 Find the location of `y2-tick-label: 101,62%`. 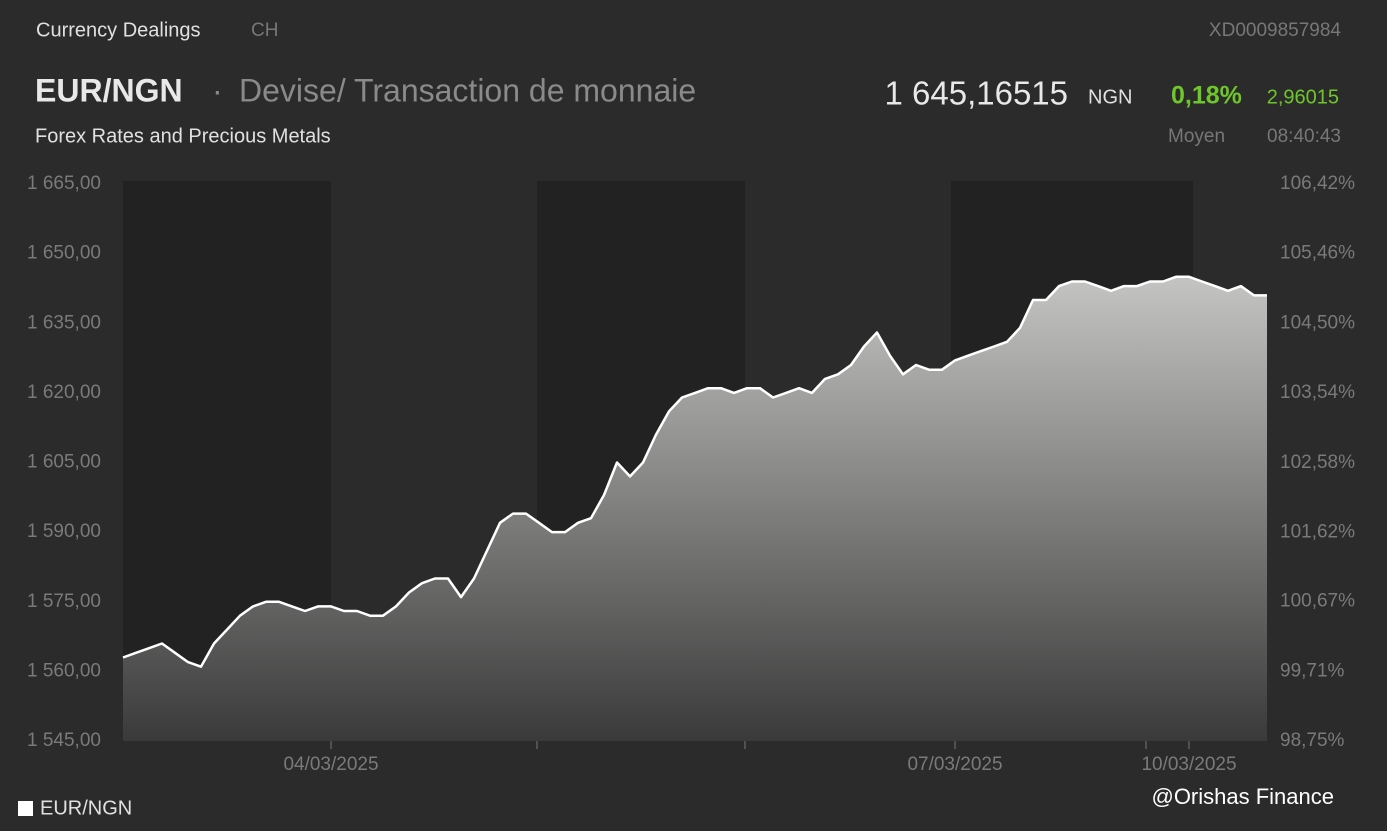

y2-tick-label: 101,62% is located at coordinates (1317, 532).